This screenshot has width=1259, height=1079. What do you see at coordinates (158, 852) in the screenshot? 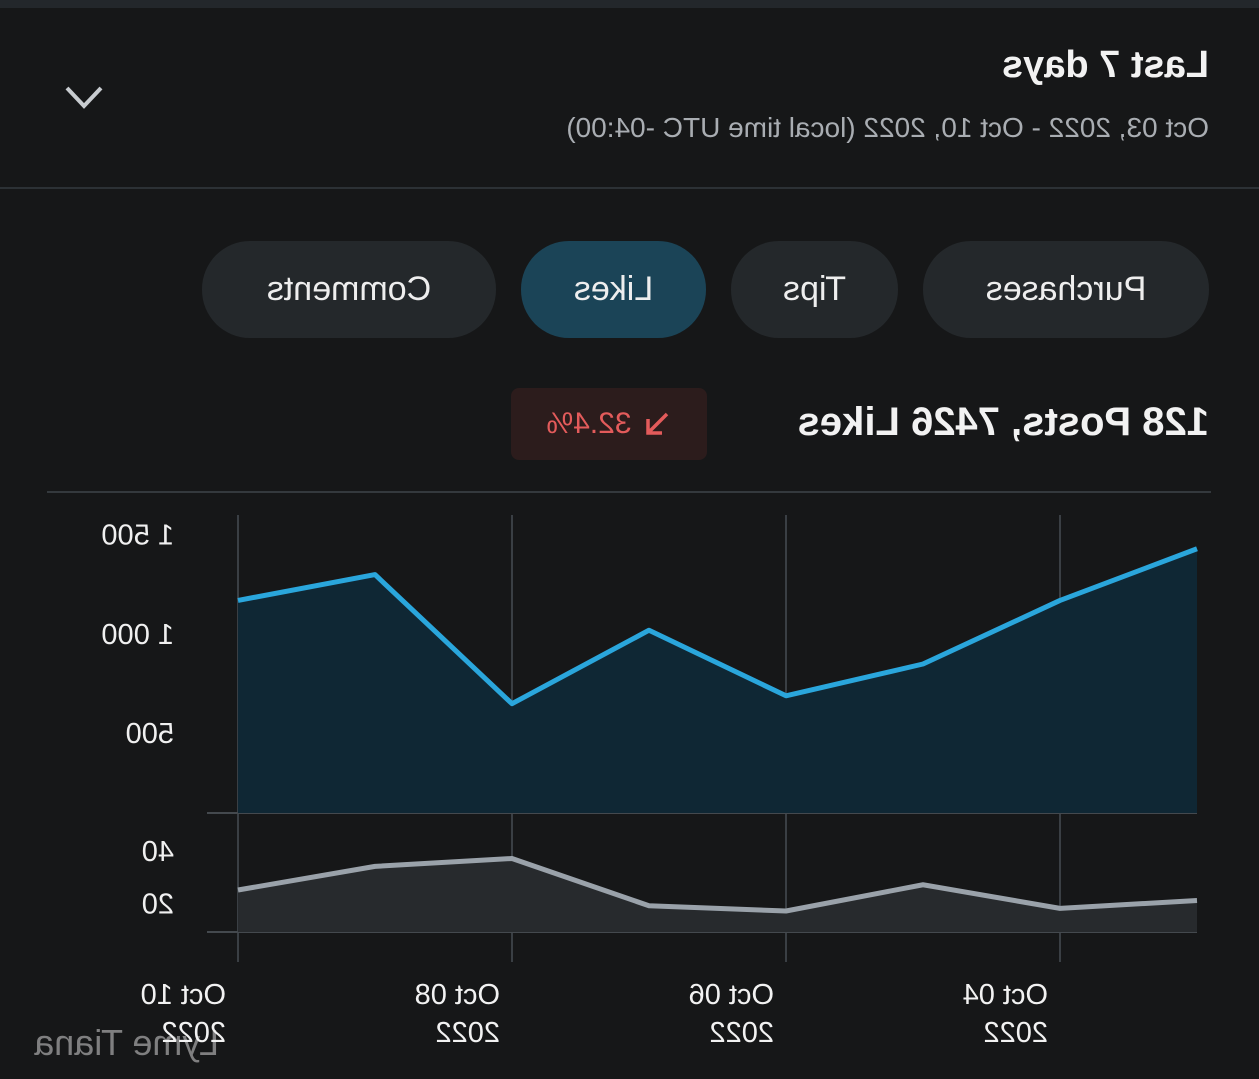
I see `y-tick-label: 40` at bounding box center [158, 852].